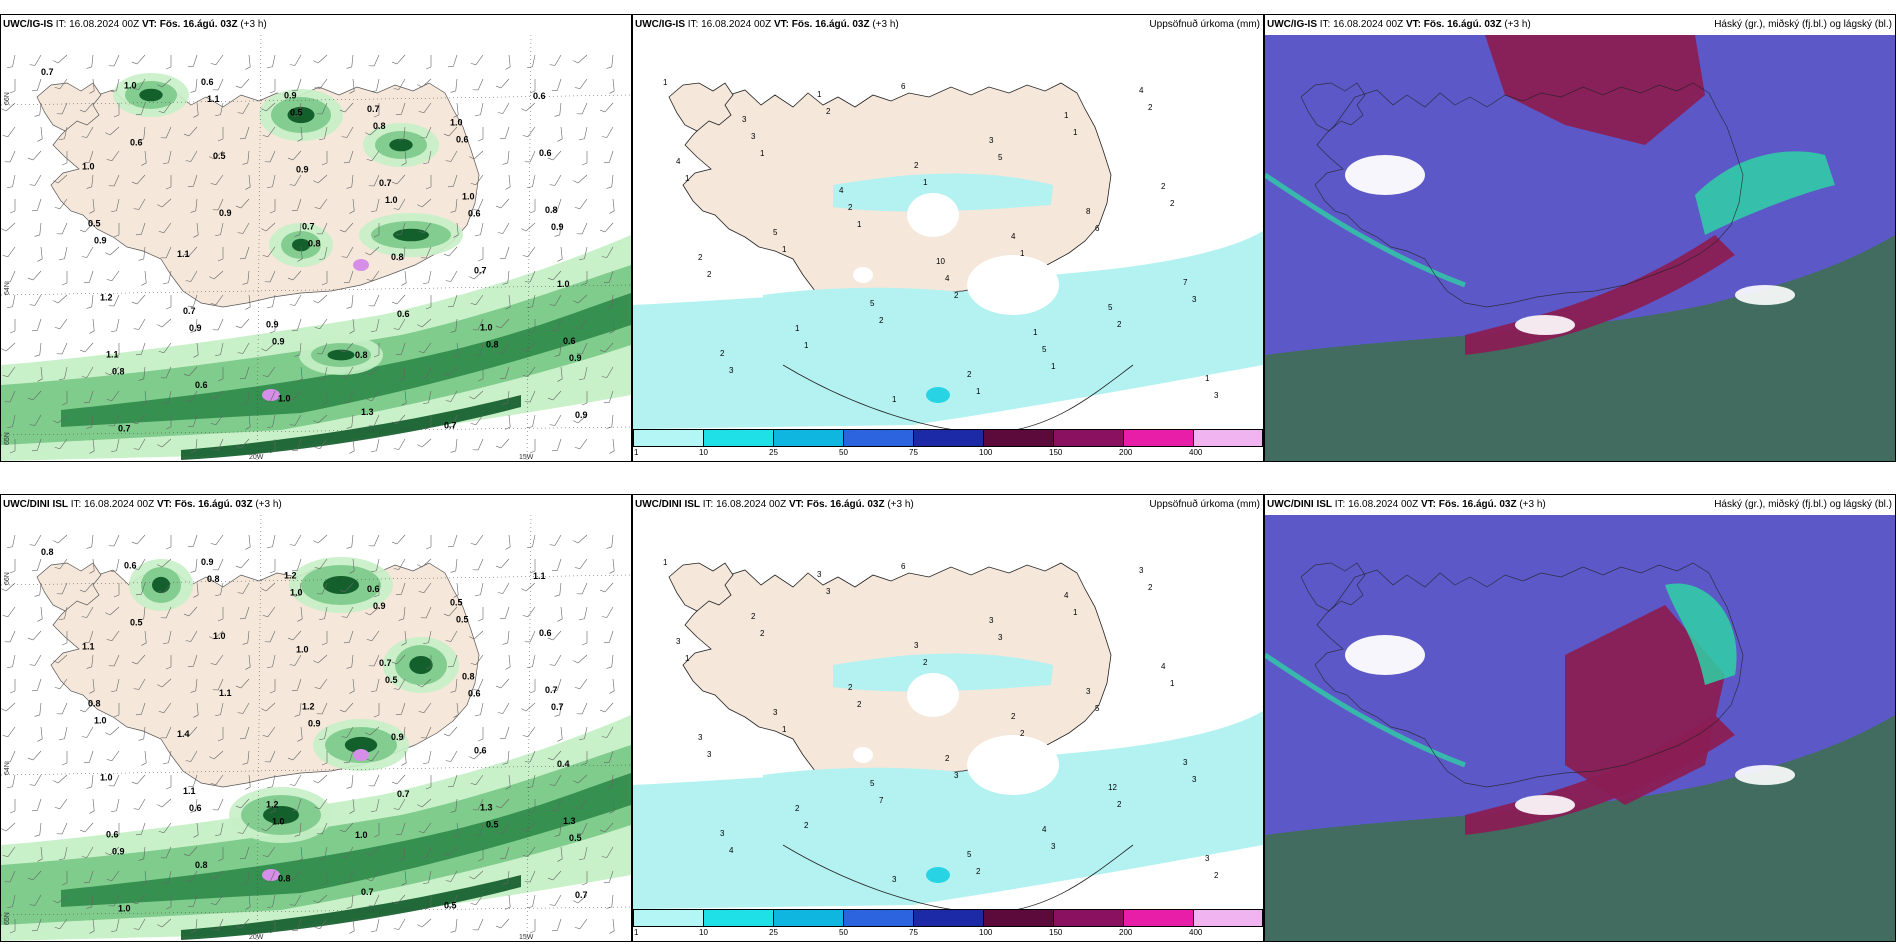 Image resolution: width=1900 pixels, height=950 pixels. I want to click on precip-value: 0.8, so click(213, 579).